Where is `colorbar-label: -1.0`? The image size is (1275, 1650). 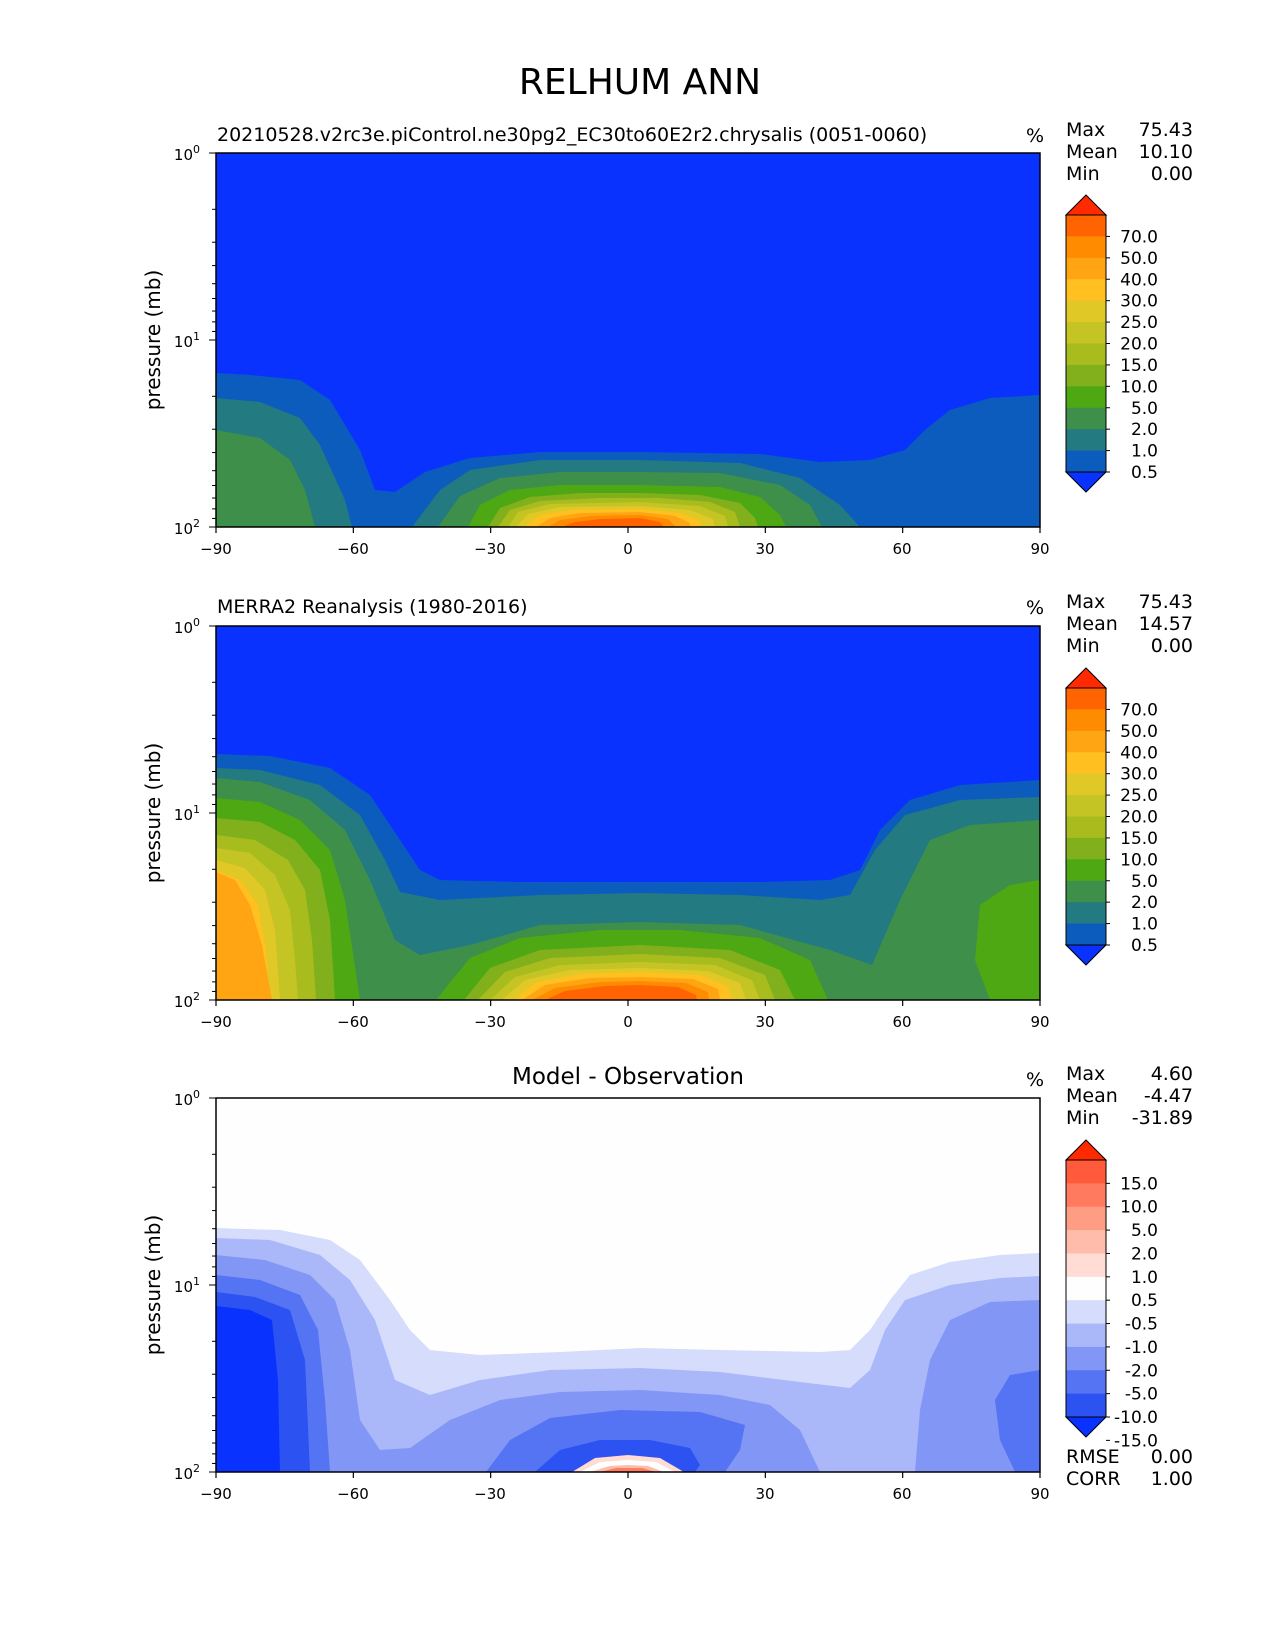
colorbar-label: -1.0 is located at coordinates (1141, 1348).